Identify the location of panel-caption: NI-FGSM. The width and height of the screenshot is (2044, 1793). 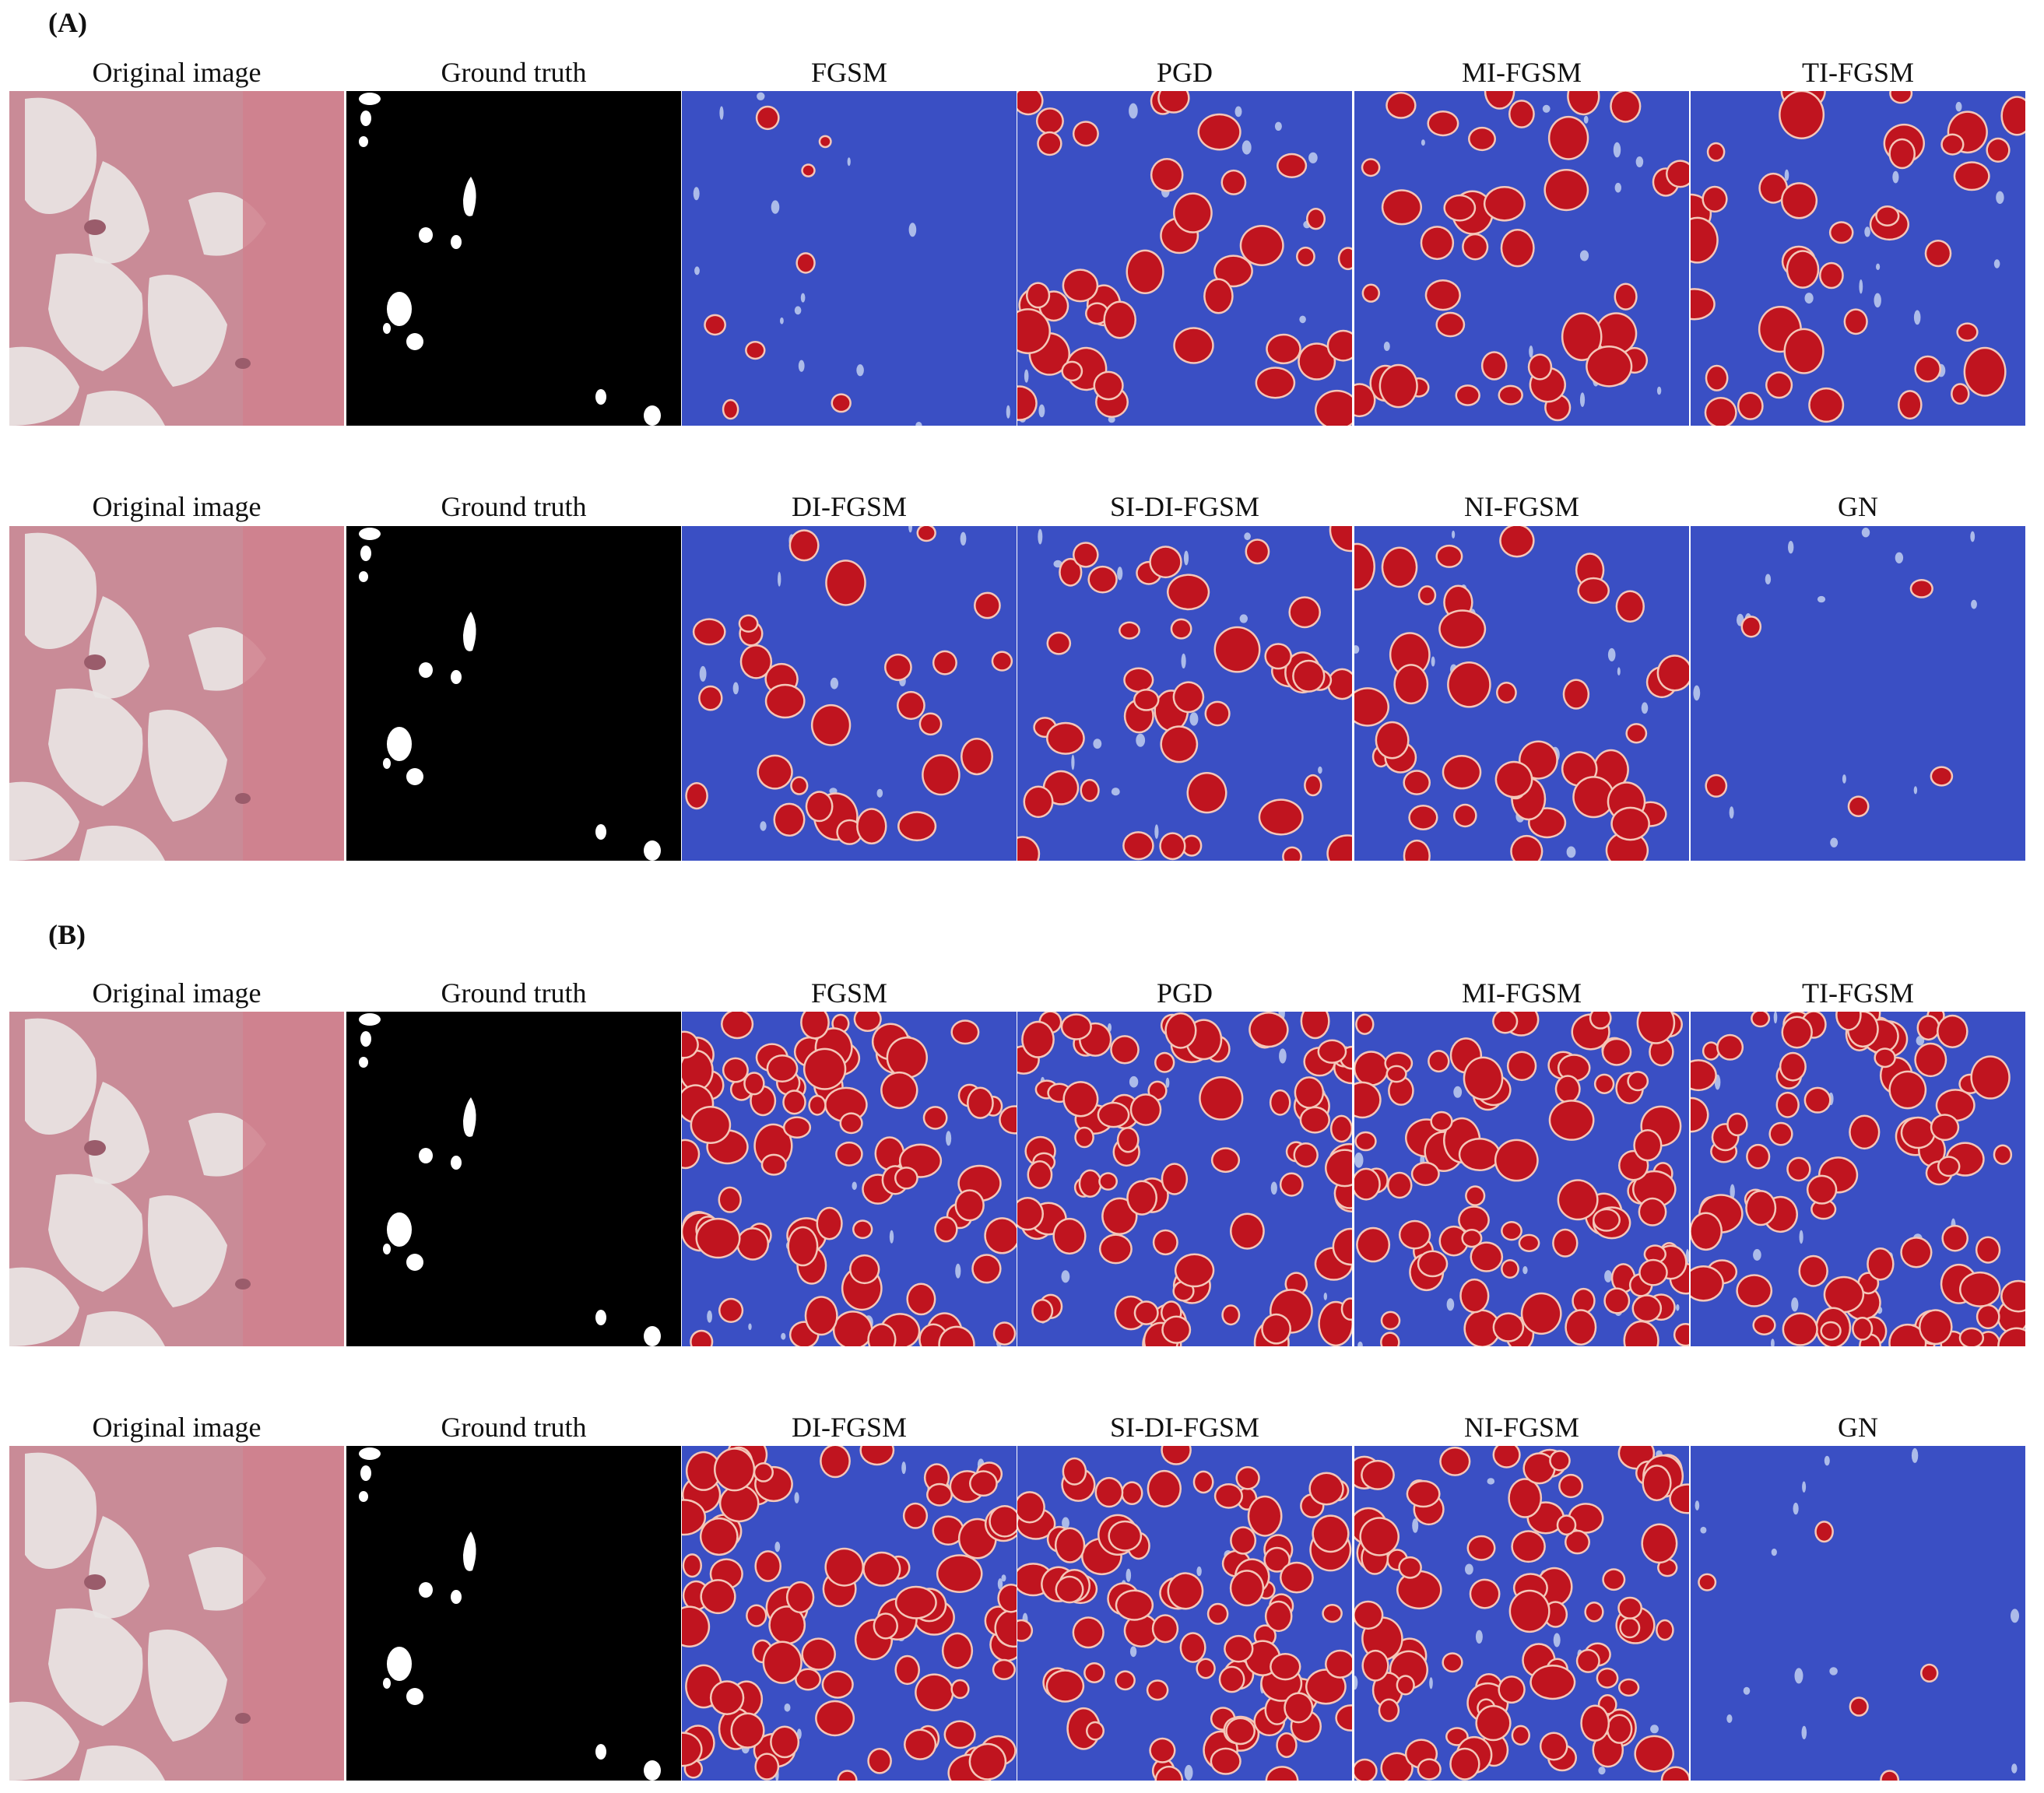
(1521, 506).